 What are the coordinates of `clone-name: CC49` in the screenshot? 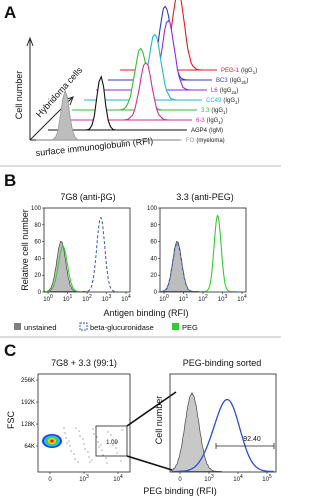 It's located at (214, 101).